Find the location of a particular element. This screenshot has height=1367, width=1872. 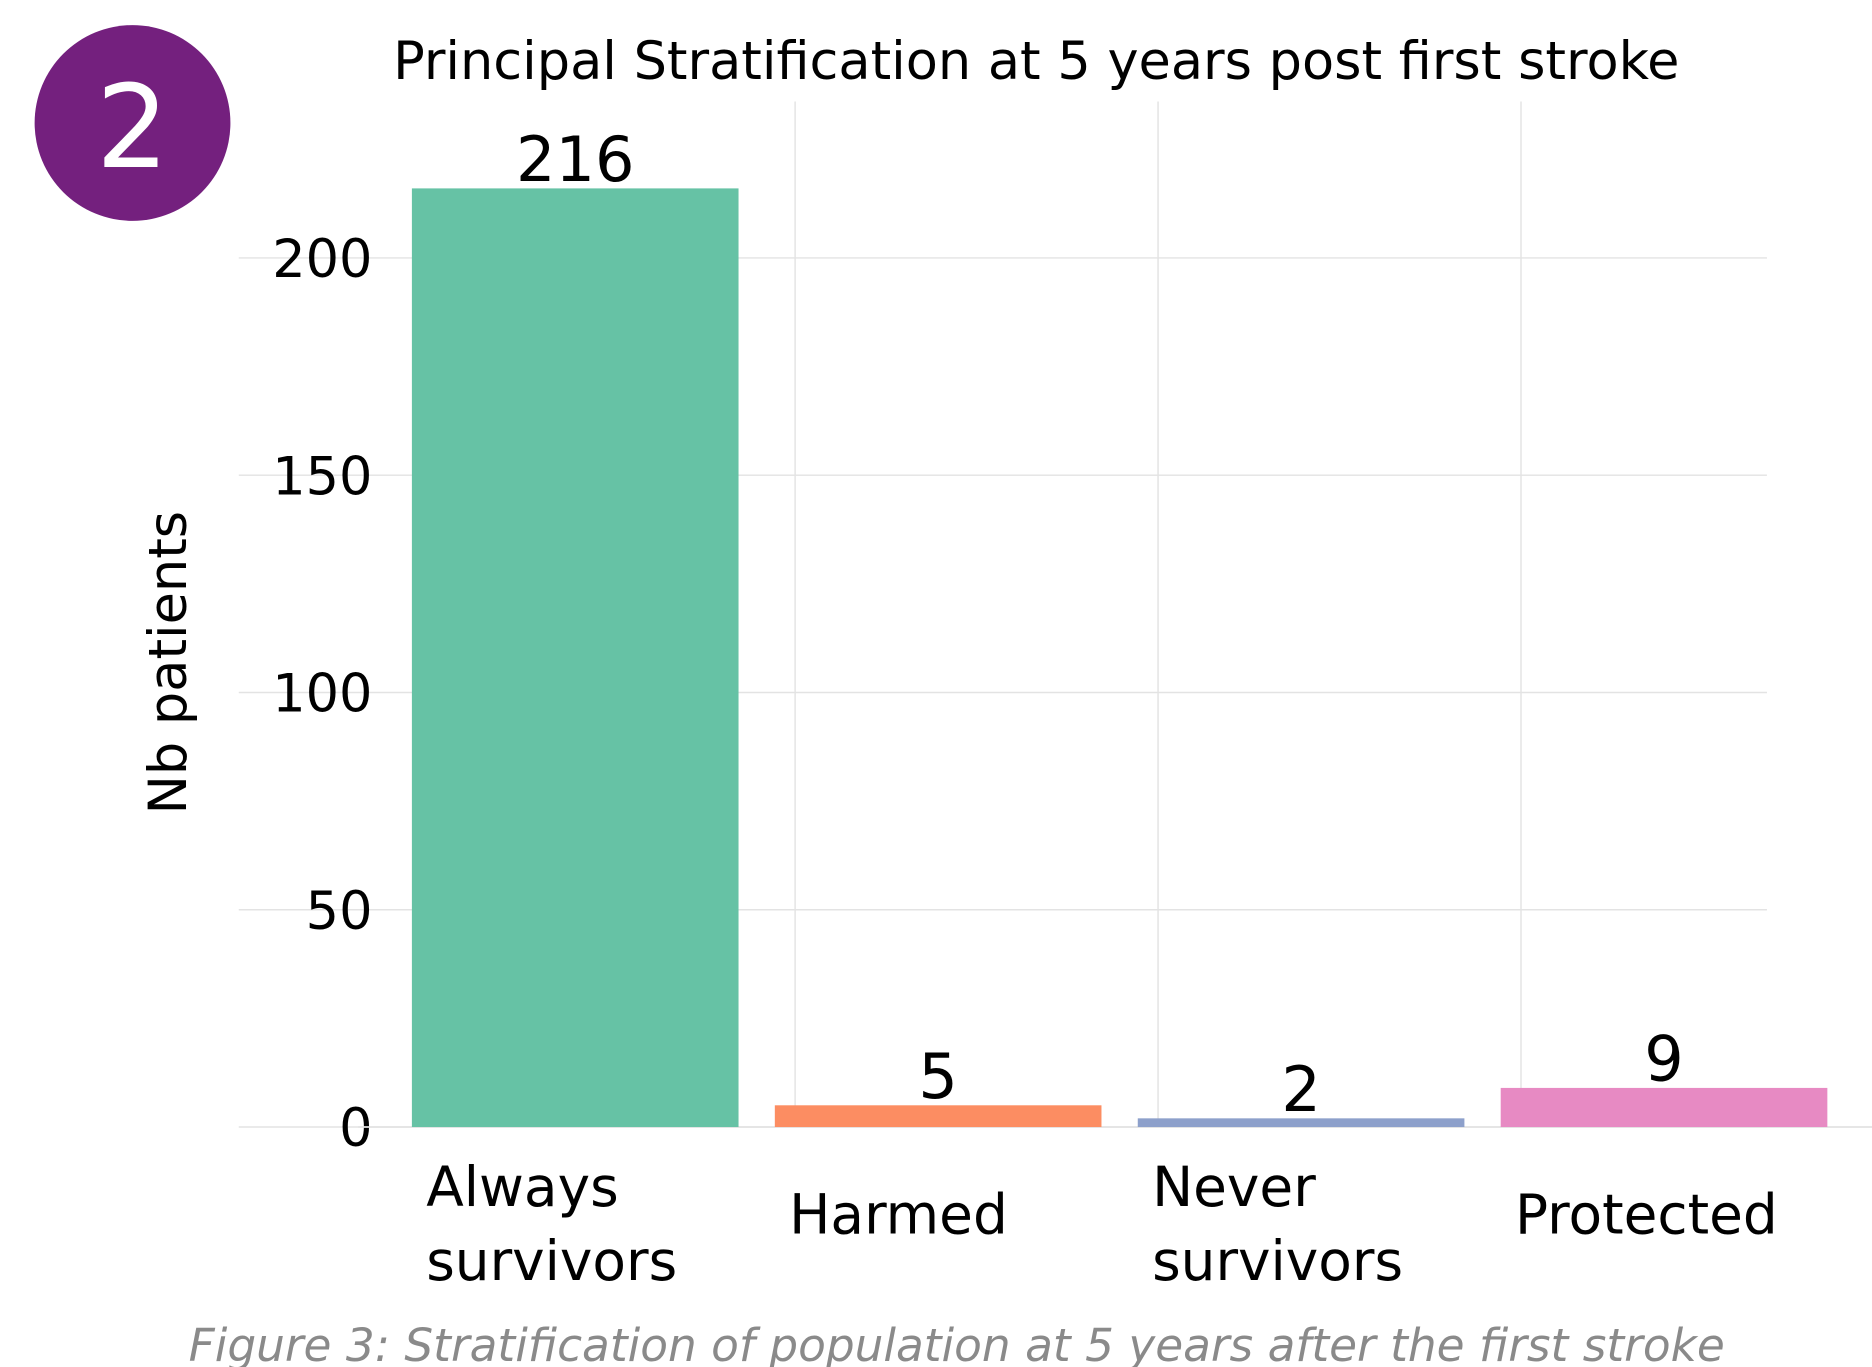

y-tick-label: 50 is located at coordinates (339, 911).